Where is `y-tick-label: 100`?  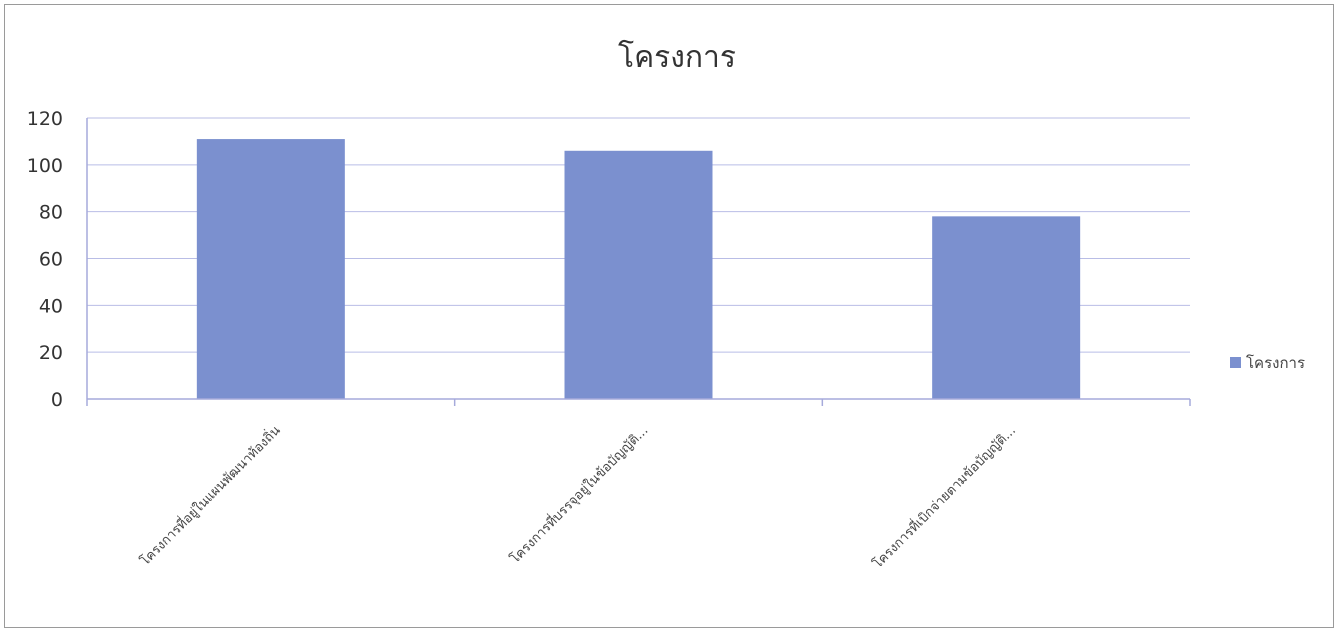
y-tick-label: 100 is located at coordinates (45, 166).